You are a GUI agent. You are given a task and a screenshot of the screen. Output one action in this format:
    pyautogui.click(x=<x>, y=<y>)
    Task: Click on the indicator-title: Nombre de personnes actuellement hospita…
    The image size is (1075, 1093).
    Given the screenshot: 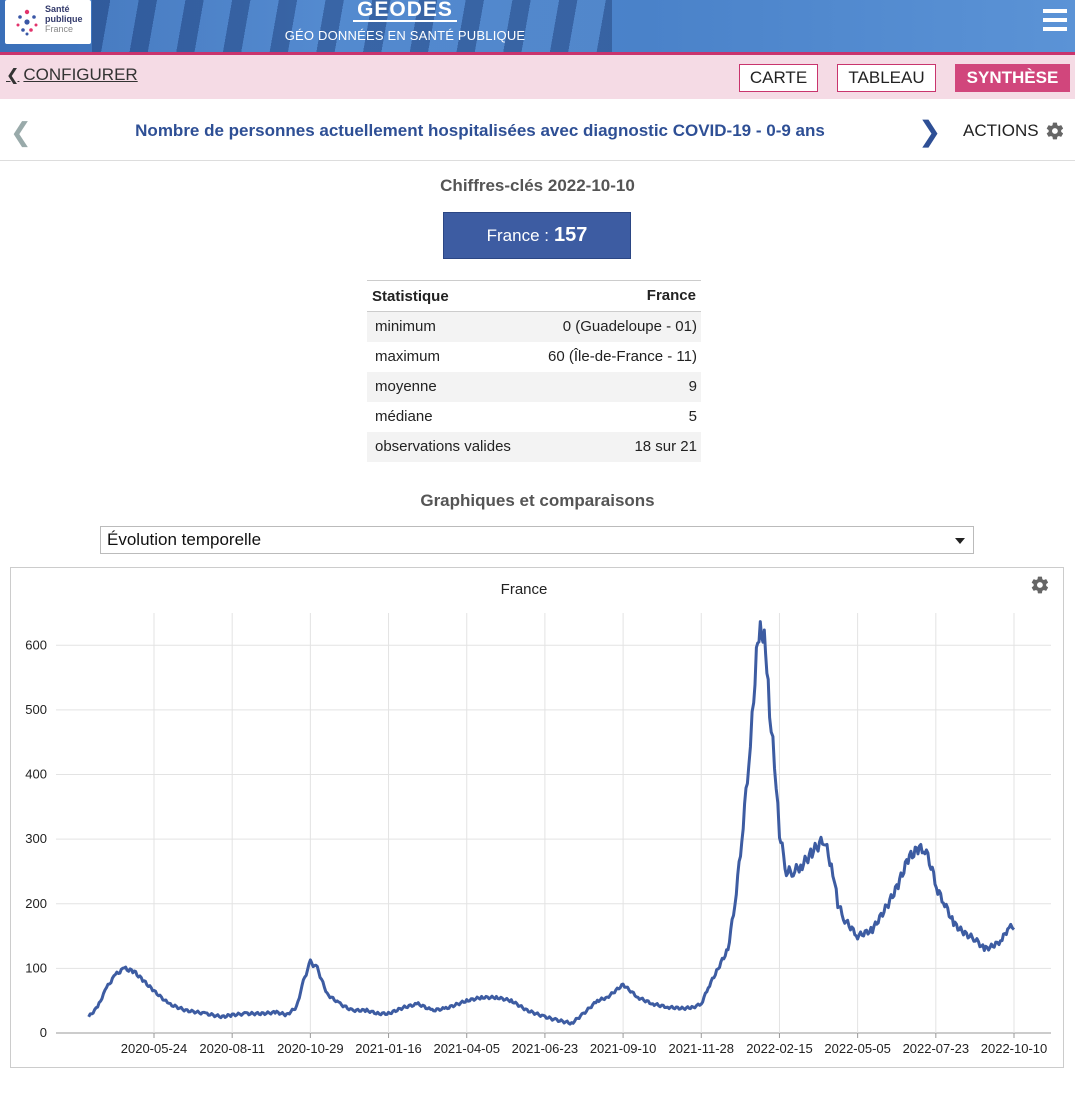 What is the action you would take?
    pyautogui.click(x=480, y=130)
    